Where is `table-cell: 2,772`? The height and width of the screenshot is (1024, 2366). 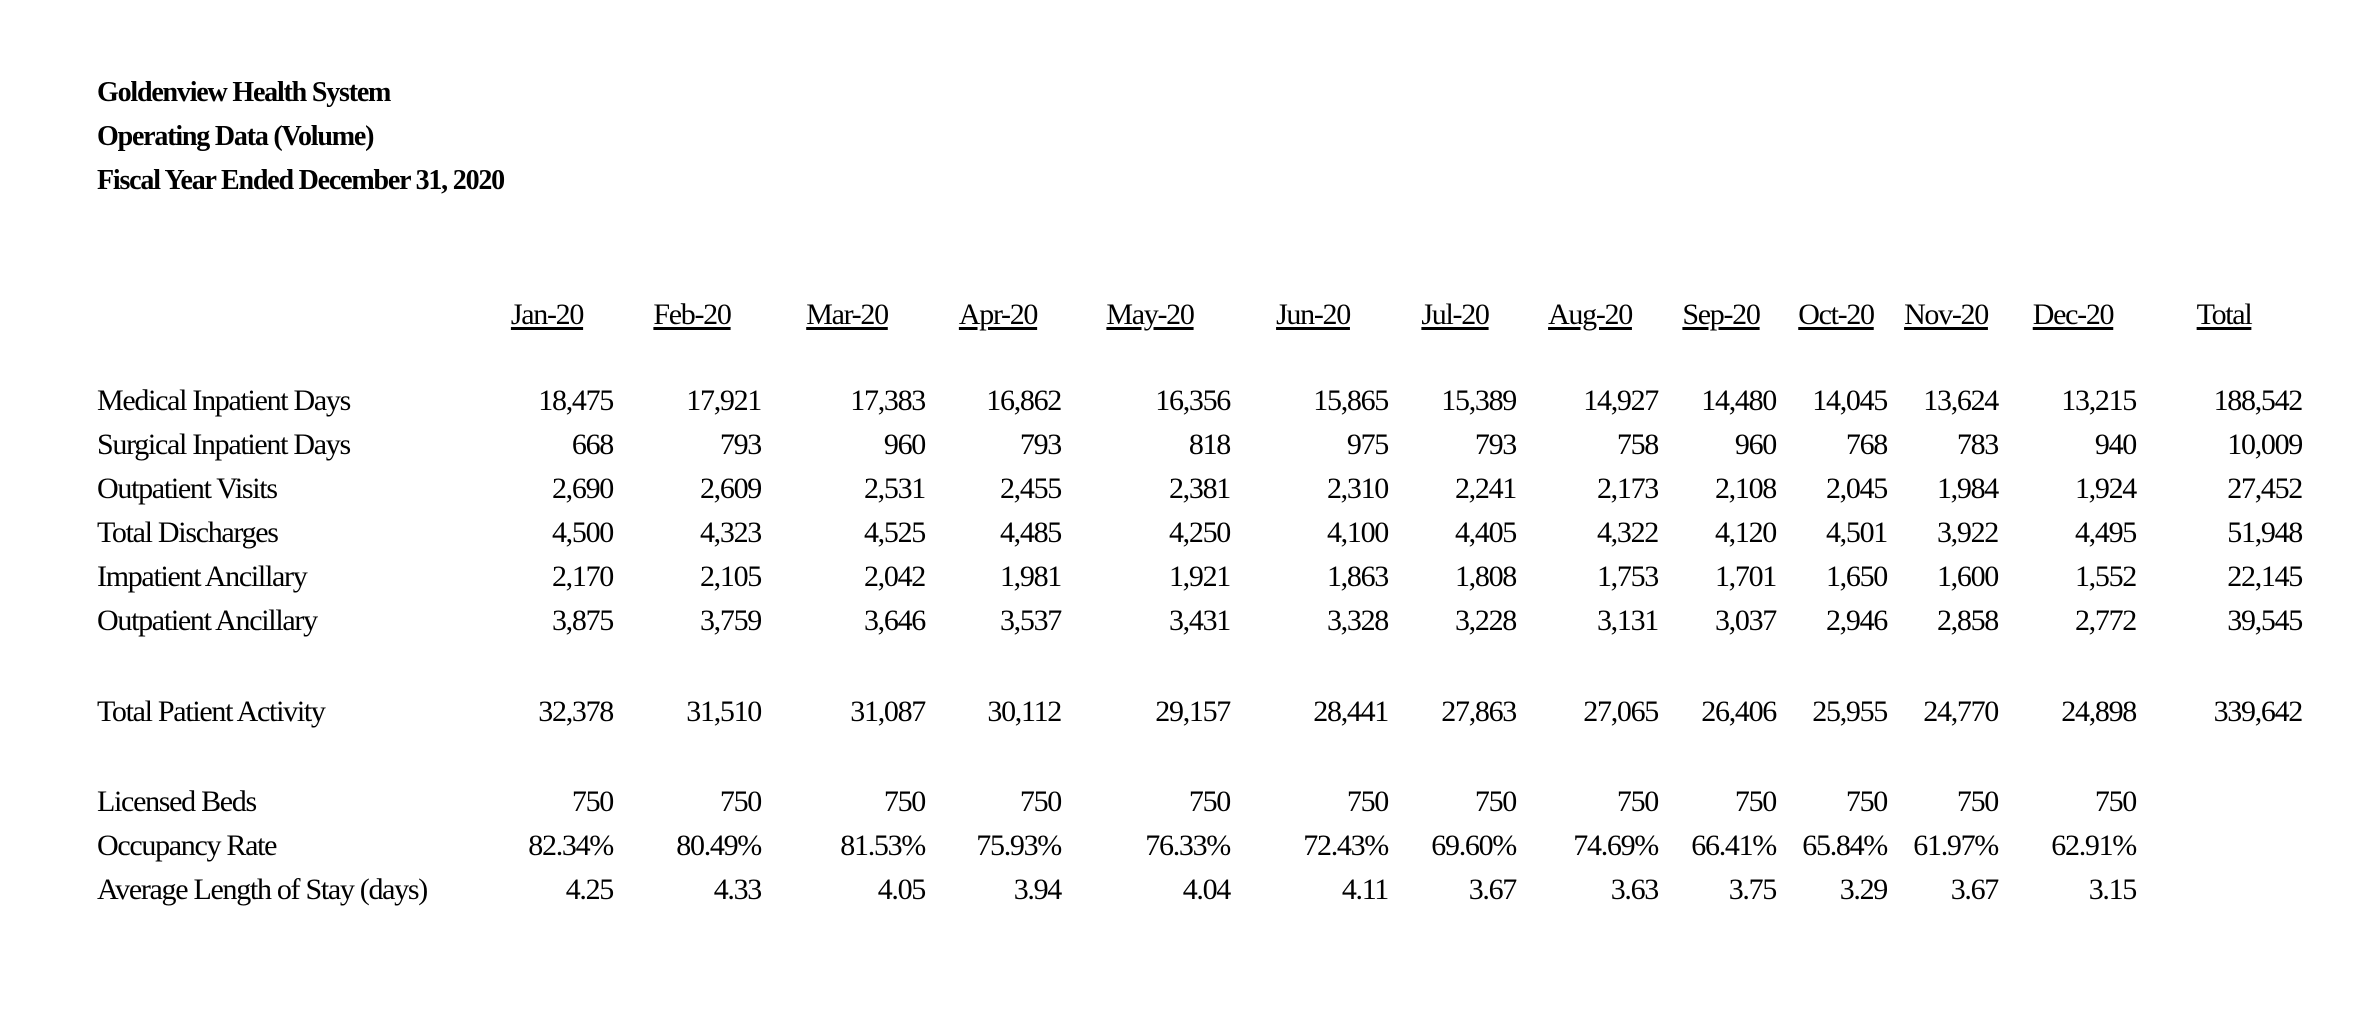
table-cell: 2,772 is located at coordinates (2105, 620).